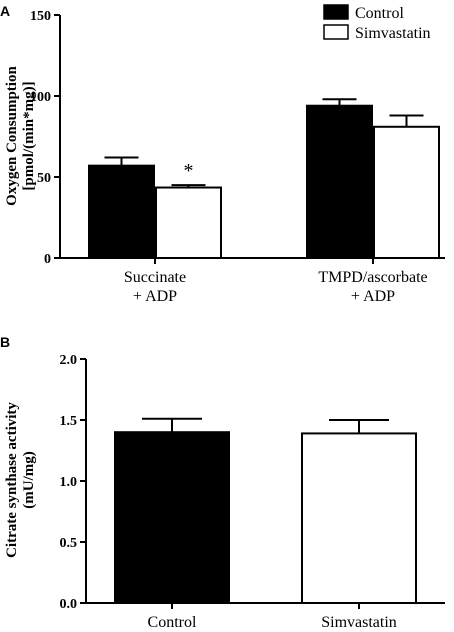  I want to click on panel-a-letter: A, so click(5, 11).